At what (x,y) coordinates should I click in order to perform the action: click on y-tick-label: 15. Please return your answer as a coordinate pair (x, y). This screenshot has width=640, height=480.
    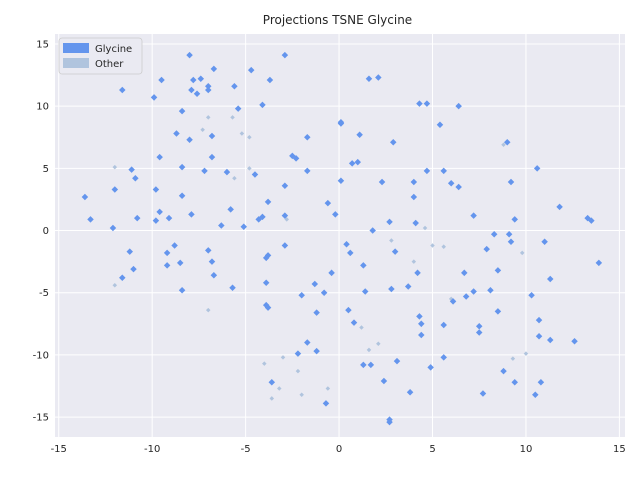
    Looking at the image, I should click on (42, 44).